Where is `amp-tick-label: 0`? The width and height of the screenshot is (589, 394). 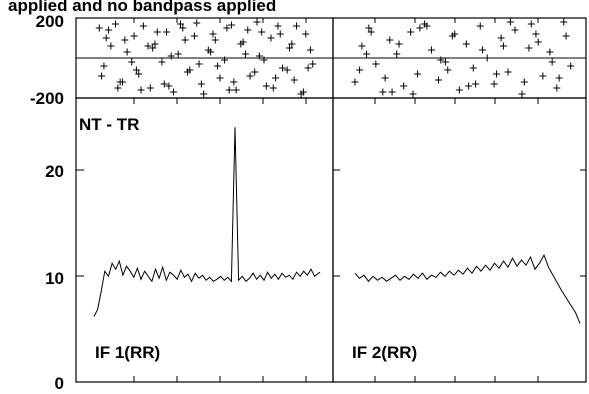 amp-tick-label: 0 is located at coordinates (59, 383).